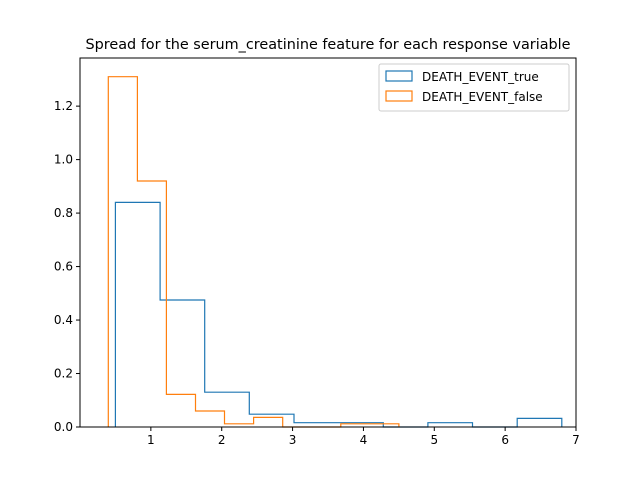 The height and width of the screenshot is (480, 640). Describe the element at coordinates (364, 440) in the screenshot. I see `x-tick-label: 4` at that location.